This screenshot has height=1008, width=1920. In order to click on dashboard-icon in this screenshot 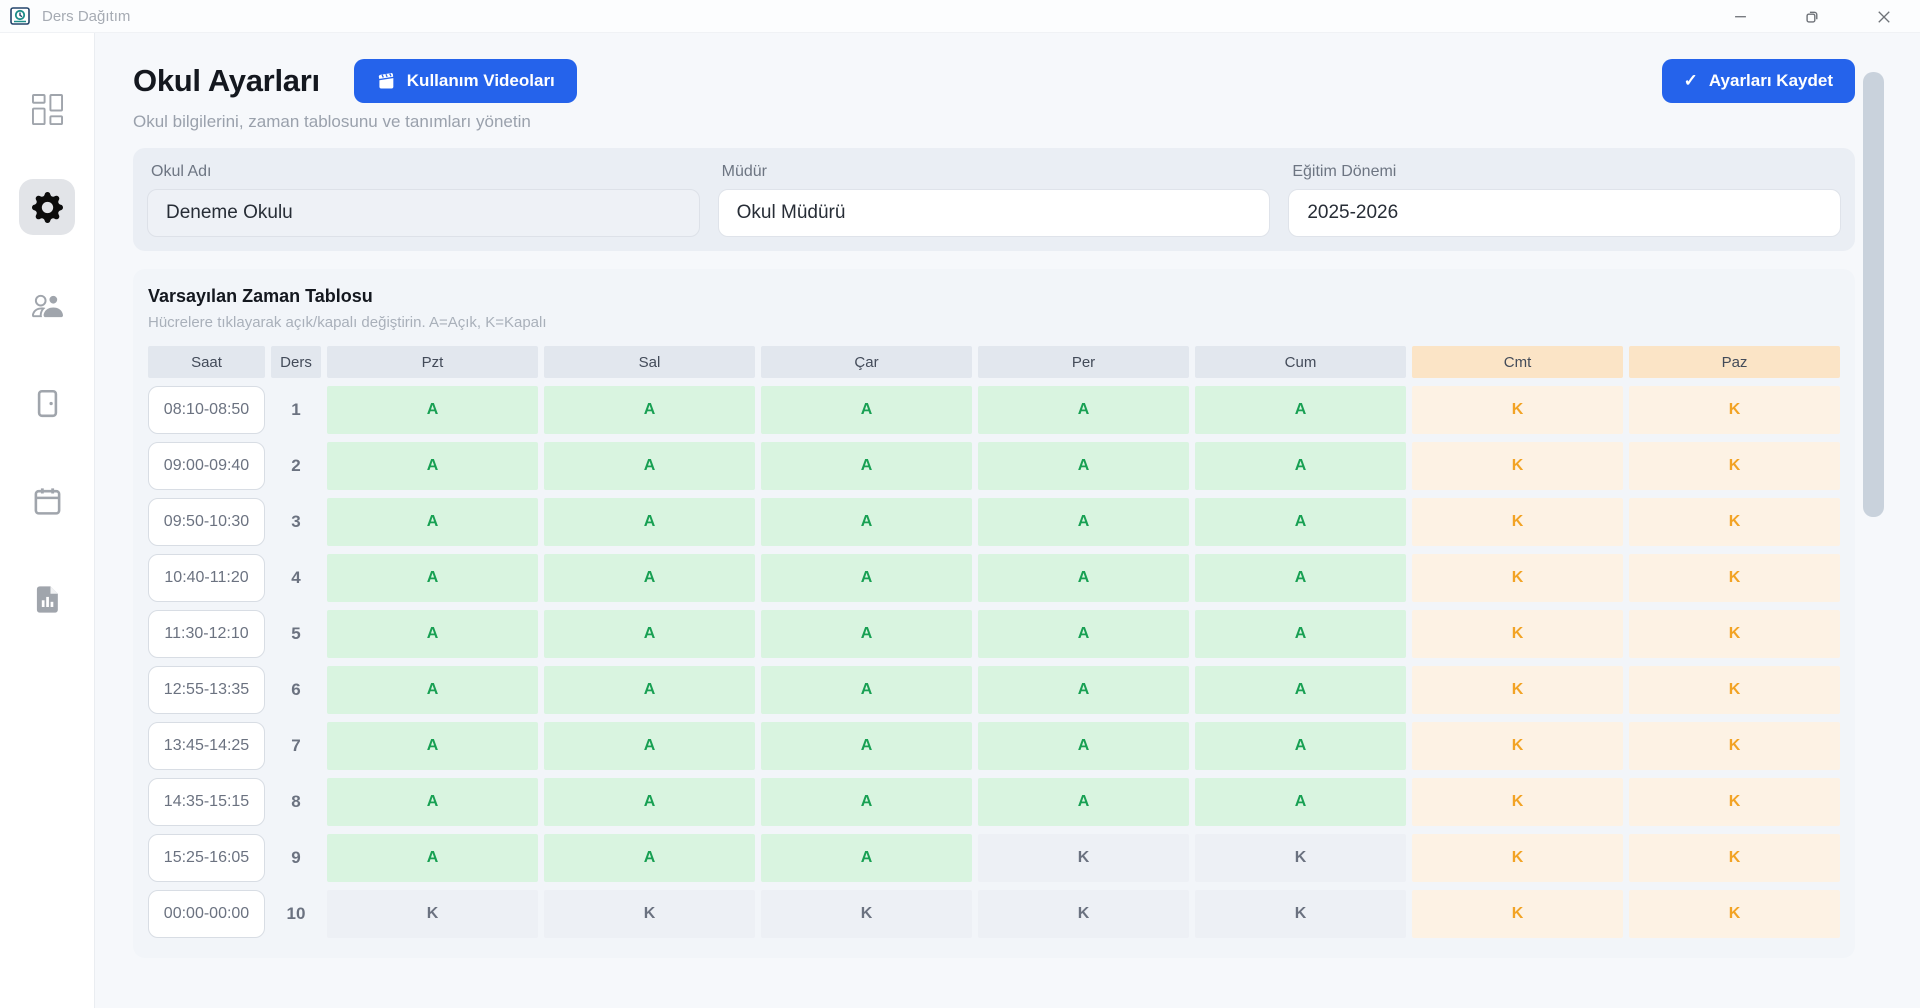, I will do `click(47, 109)`.